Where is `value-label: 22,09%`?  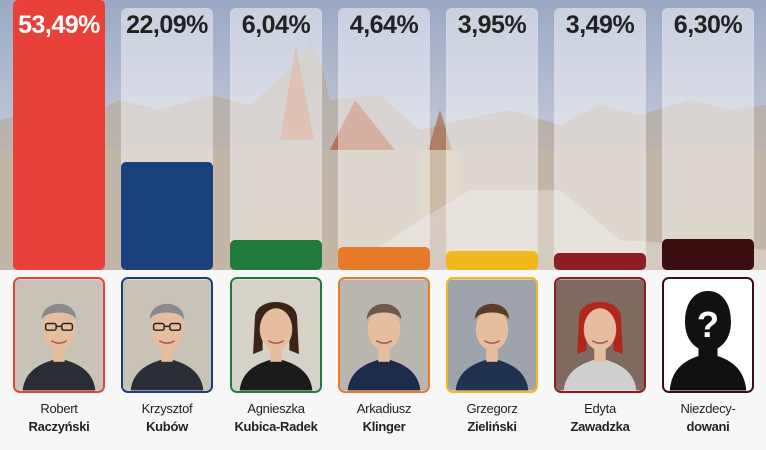 value-label: 22,09% is located at coordinates (167, 25).